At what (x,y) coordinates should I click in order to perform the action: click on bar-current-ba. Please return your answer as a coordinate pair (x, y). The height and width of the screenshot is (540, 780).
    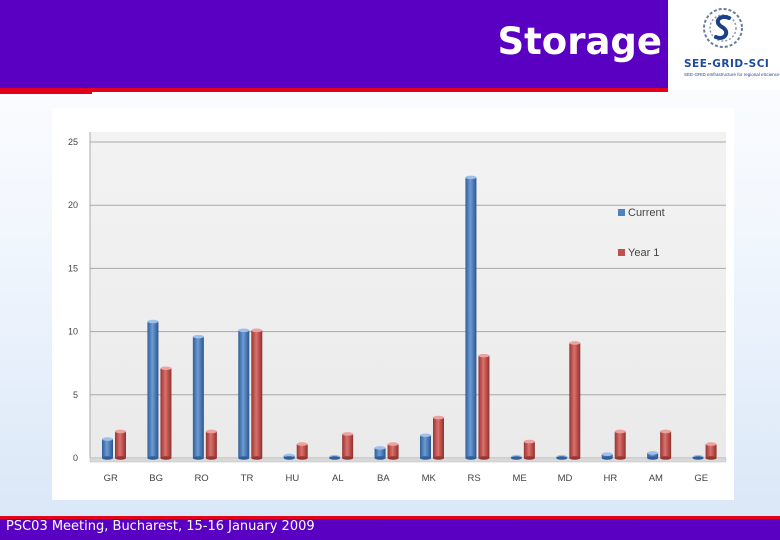
    Looking at the image, I should click on (380, 453).